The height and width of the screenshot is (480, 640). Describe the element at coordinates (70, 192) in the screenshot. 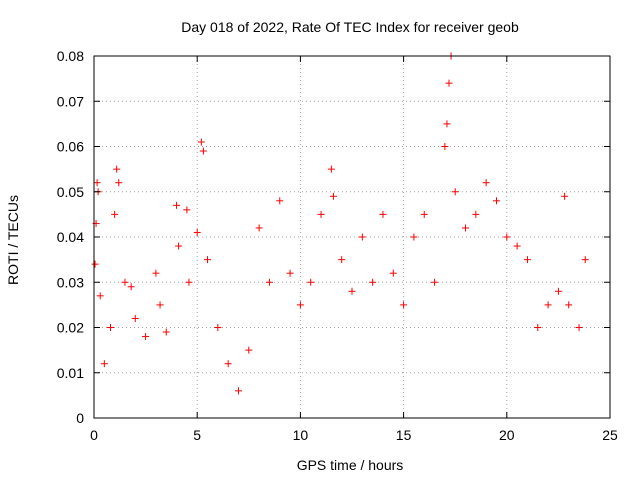

I see `y-tick-label: 0.05` at that location.